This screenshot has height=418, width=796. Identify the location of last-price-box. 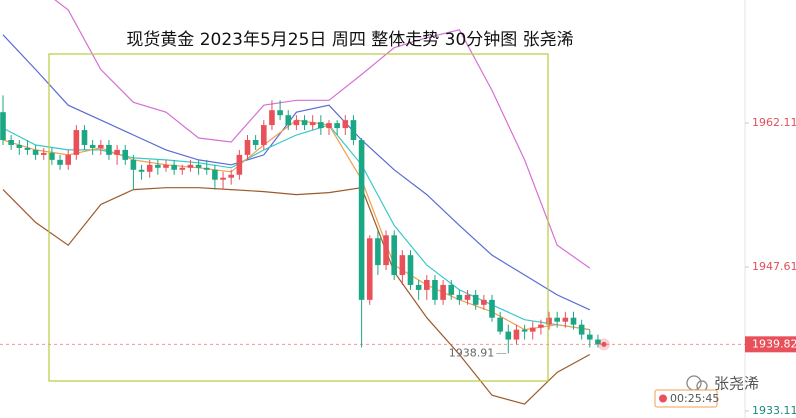
(770, 344).